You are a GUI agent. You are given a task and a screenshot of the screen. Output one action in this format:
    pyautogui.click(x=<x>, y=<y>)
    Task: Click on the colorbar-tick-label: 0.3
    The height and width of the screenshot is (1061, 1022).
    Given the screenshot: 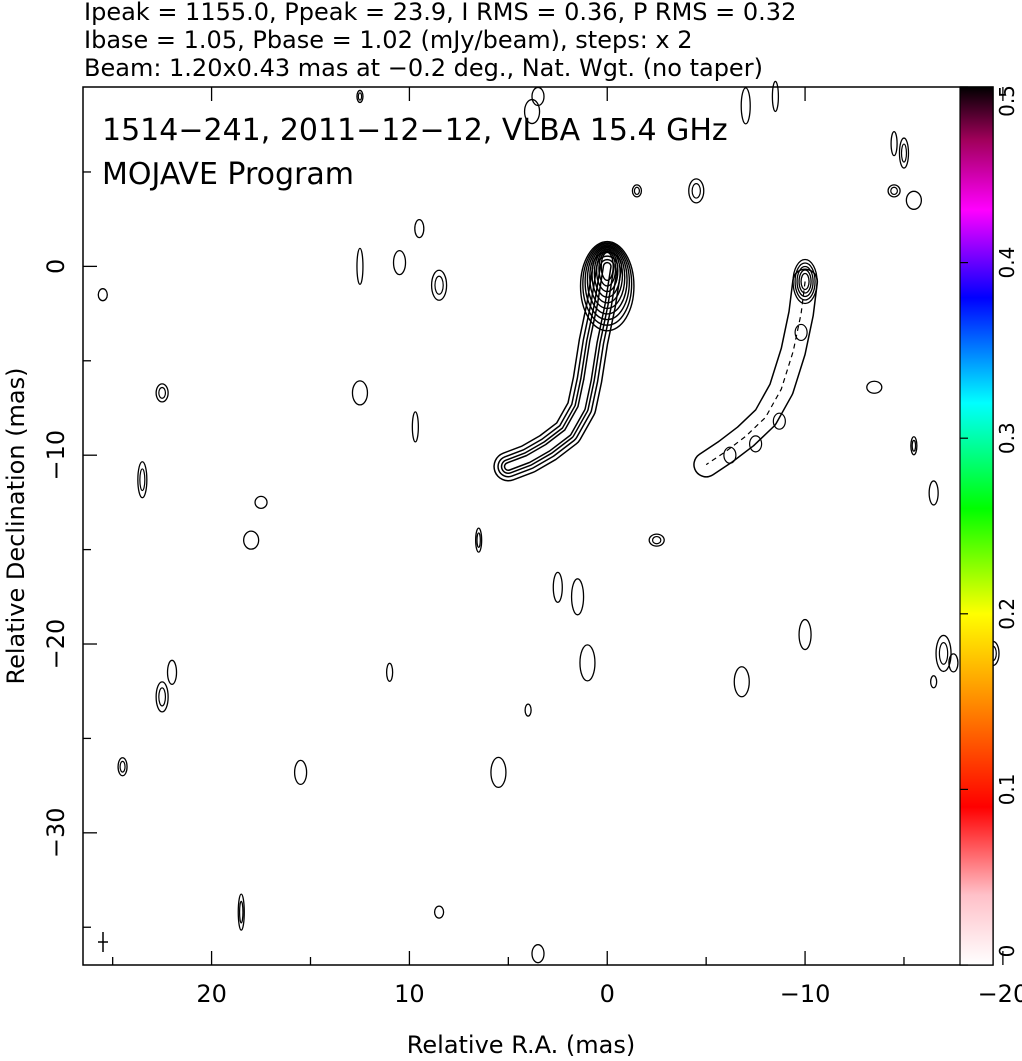 What is the action you would take?
    pyautogui.click(x=1007, y=438)
    